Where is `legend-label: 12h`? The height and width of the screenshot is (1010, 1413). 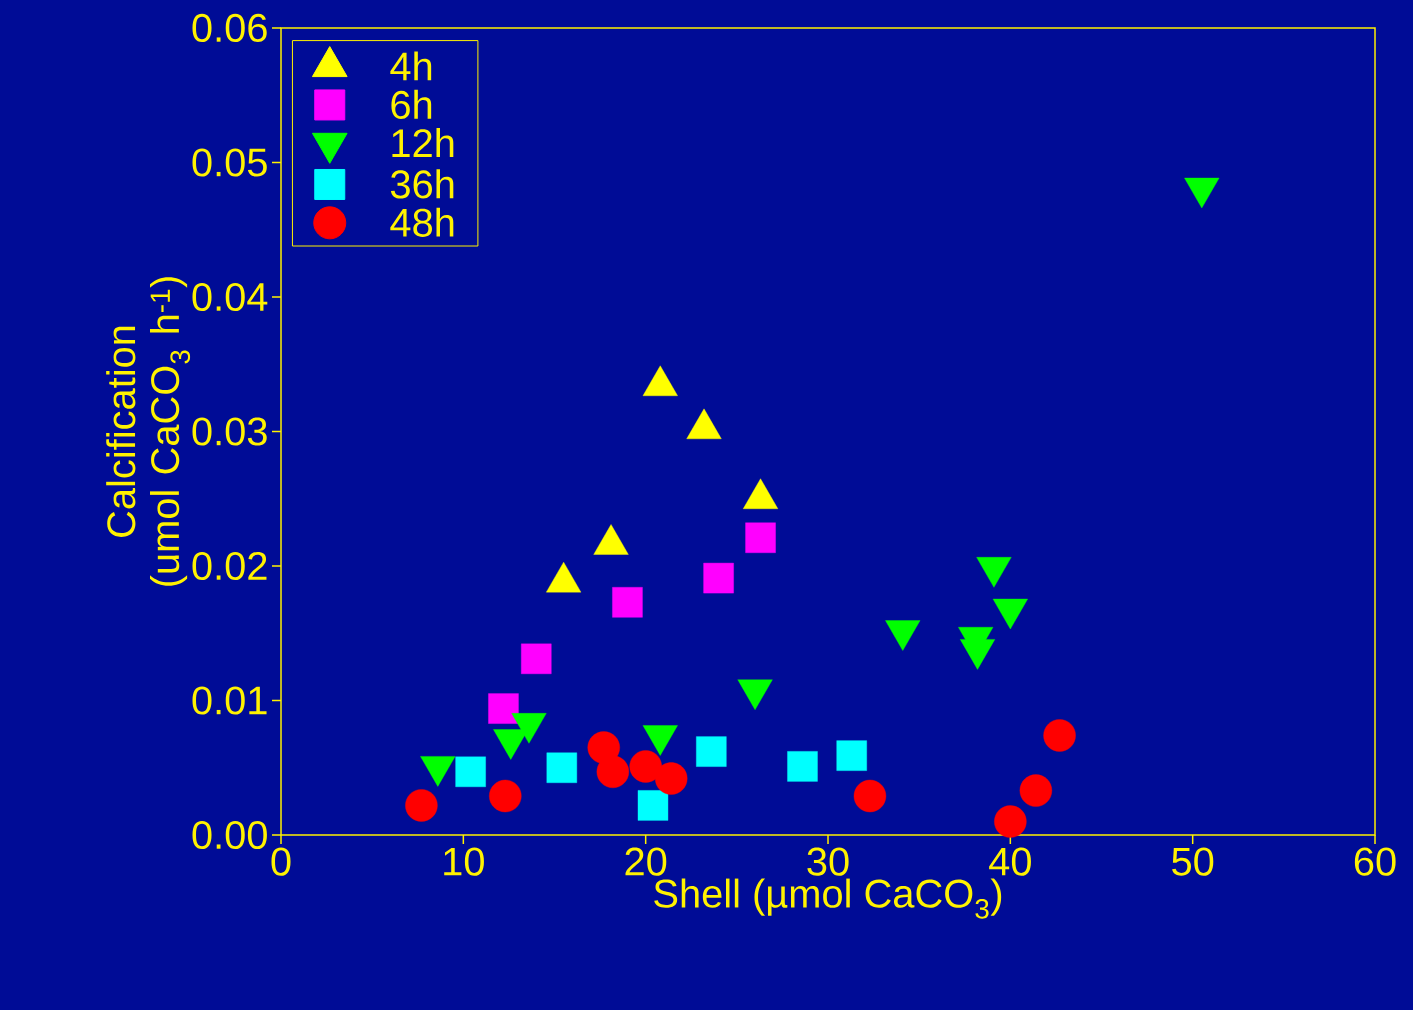
legend-label: 12h is located at coordinates (423, 142).